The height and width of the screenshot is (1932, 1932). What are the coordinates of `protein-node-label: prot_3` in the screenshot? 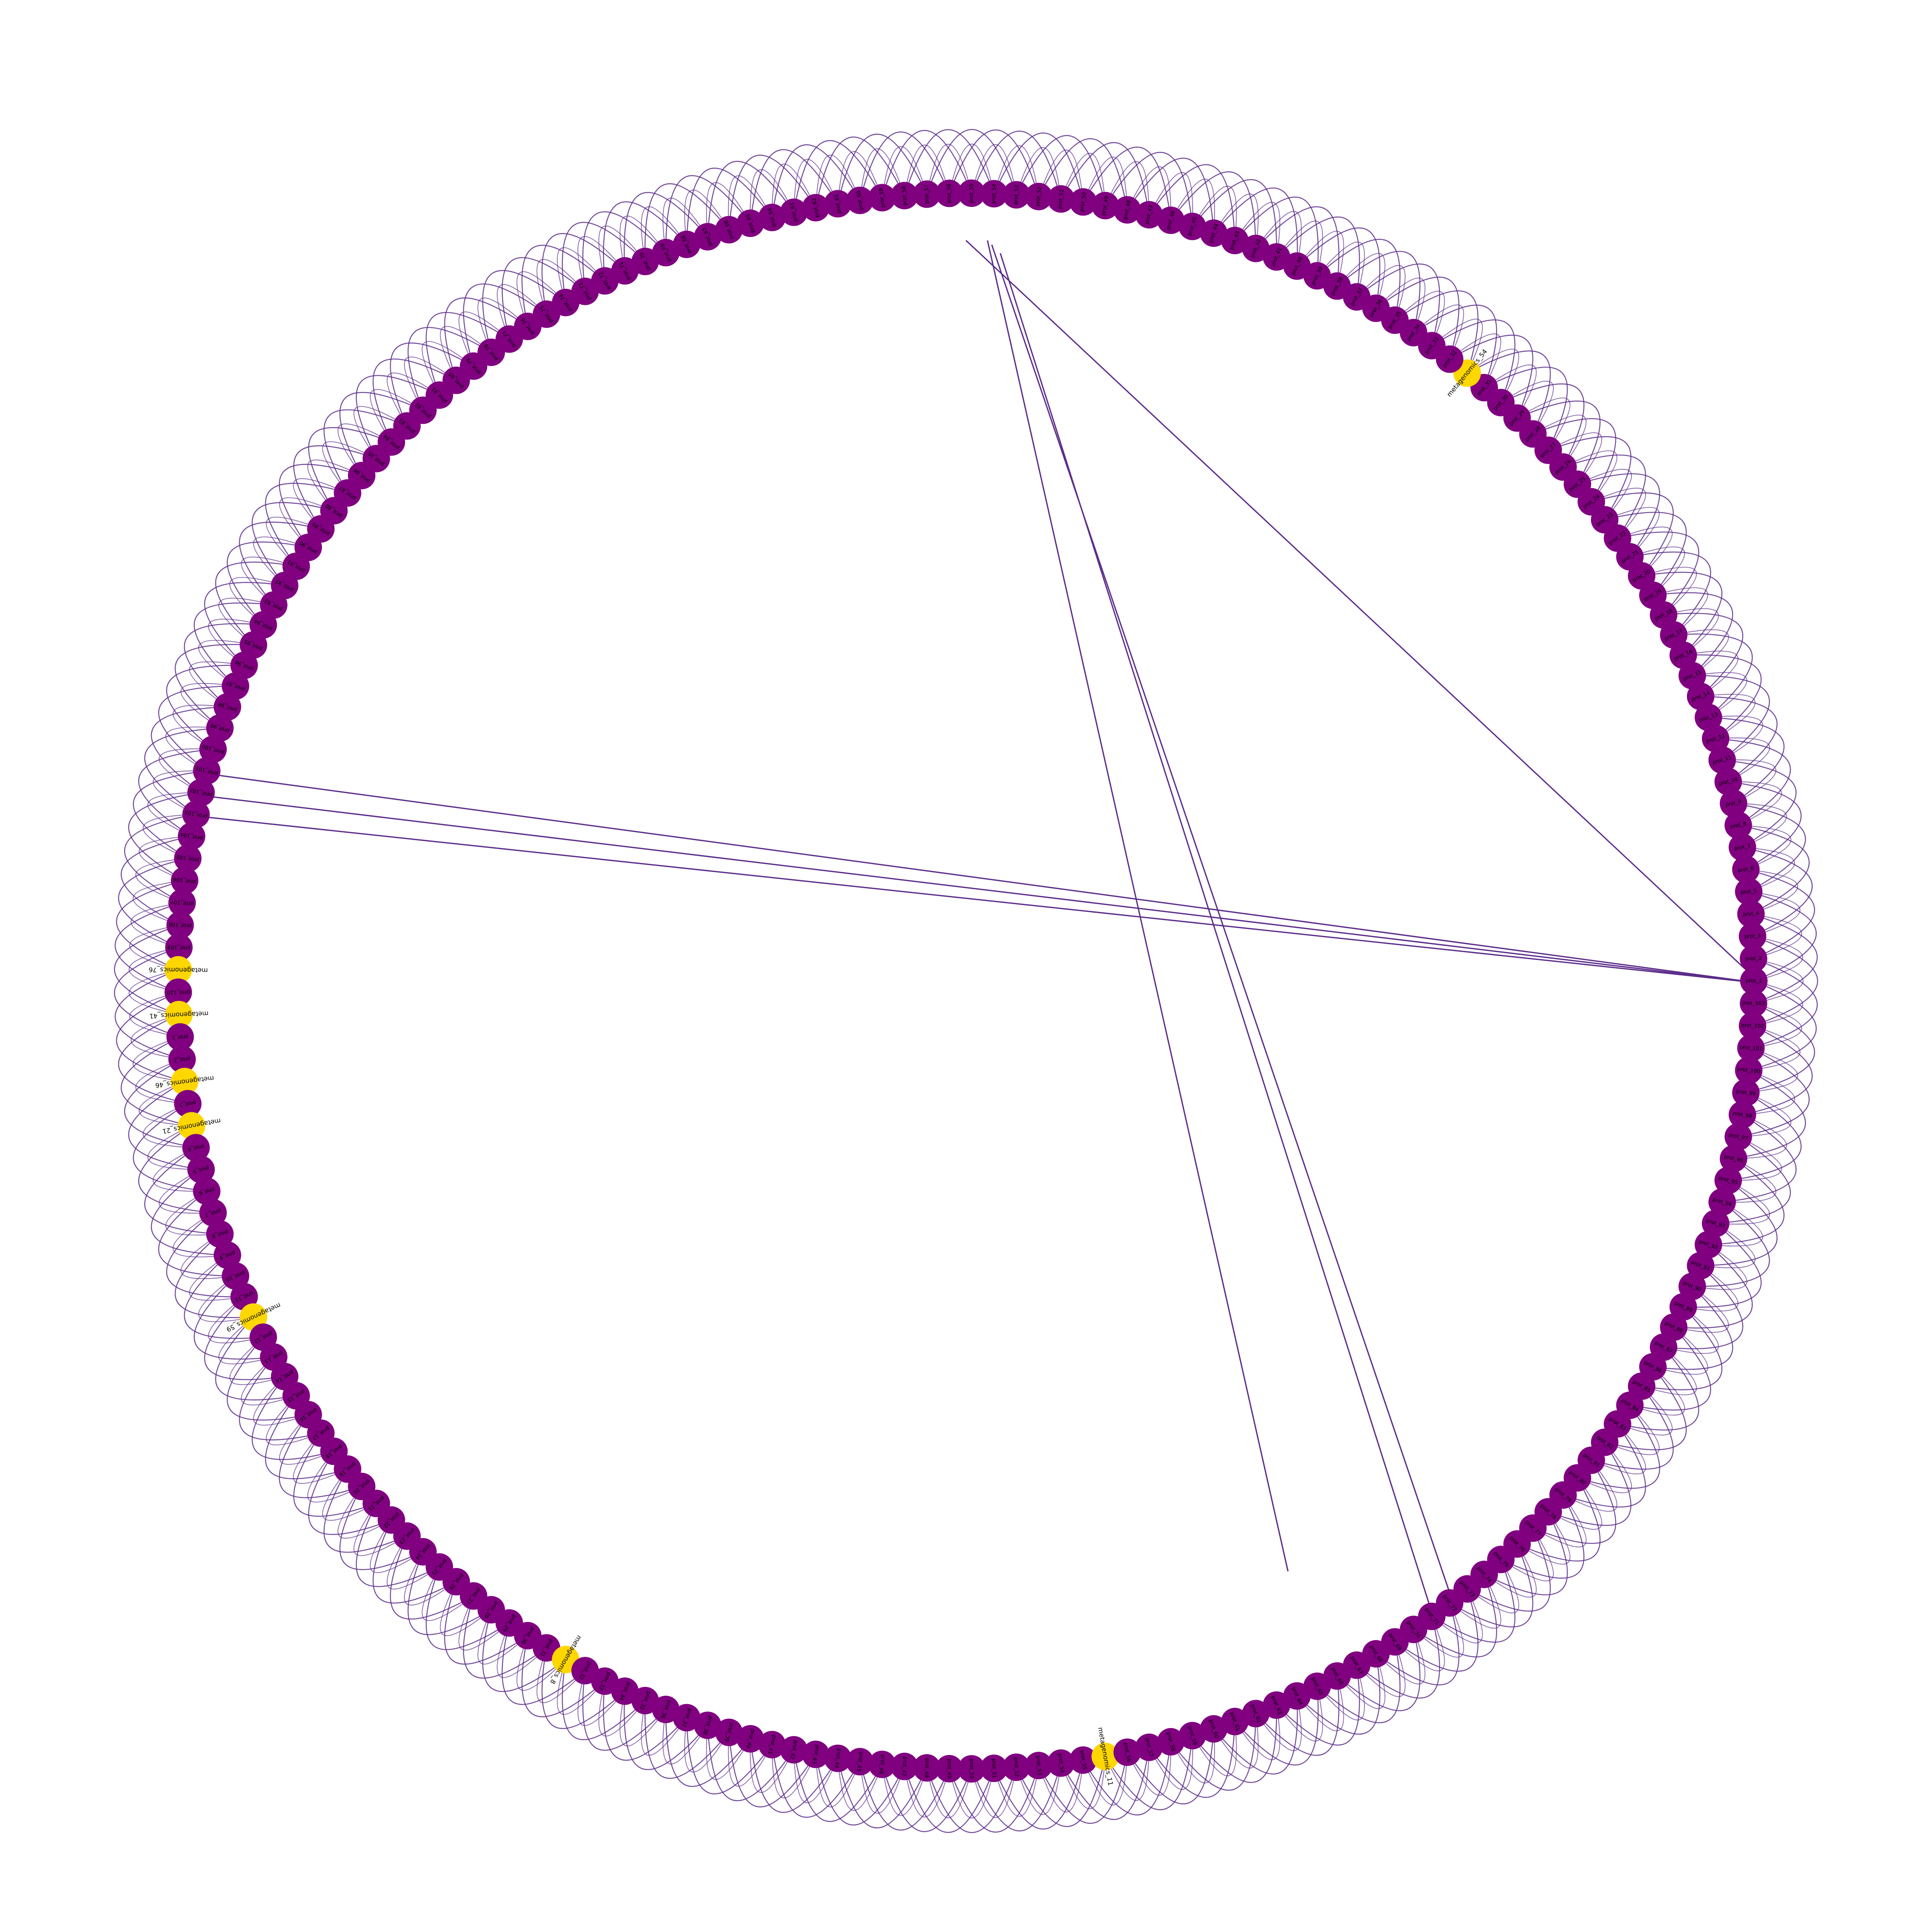 It's located at (1752, 936).